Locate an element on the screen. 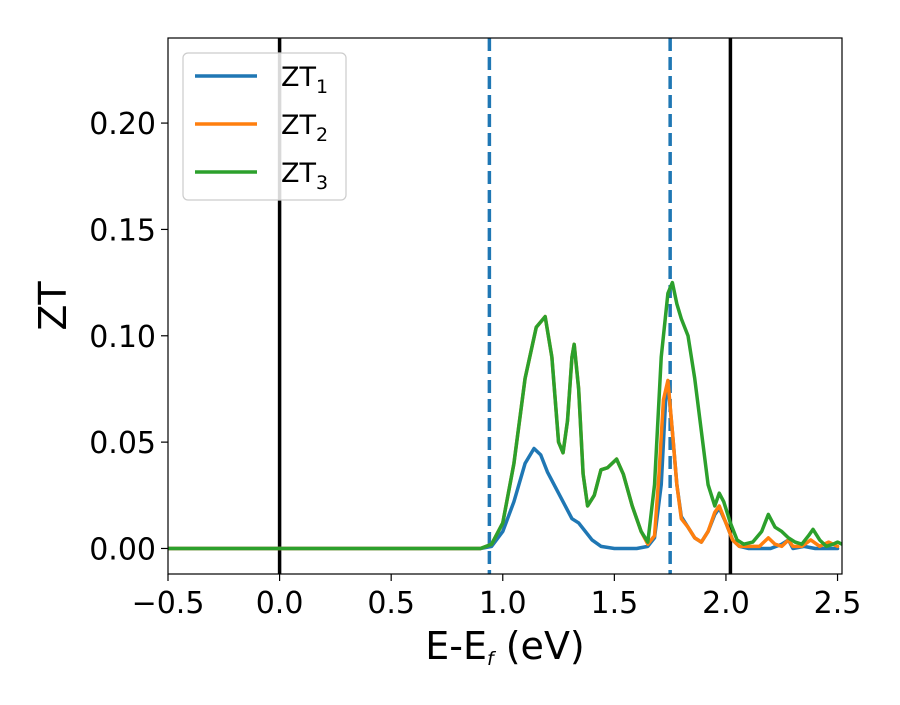 Image resolution: width=900 pixels, height=705 pixels. y-axis-title: ZT is located at coordinates (53, 306).